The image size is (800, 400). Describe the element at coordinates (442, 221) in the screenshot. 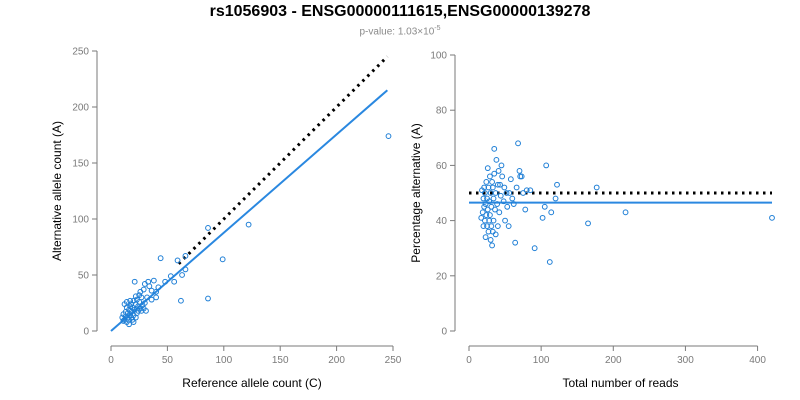

I see `y-tick-label: 40` at that location.